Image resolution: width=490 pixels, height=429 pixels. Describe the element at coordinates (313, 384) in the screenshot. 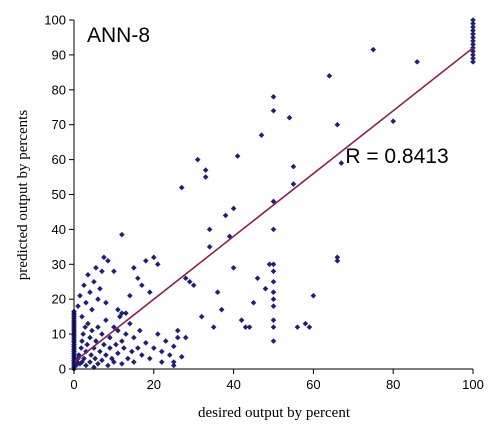

I see `x-tick-label: 60` at that location.